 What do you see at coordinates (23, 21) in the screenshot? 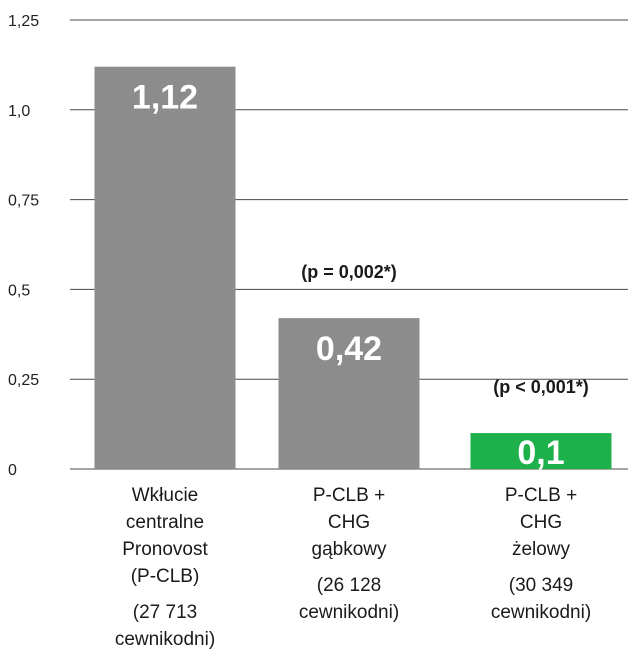
I see `y-tick-label: 1,25` at bounding box center [23, 21].